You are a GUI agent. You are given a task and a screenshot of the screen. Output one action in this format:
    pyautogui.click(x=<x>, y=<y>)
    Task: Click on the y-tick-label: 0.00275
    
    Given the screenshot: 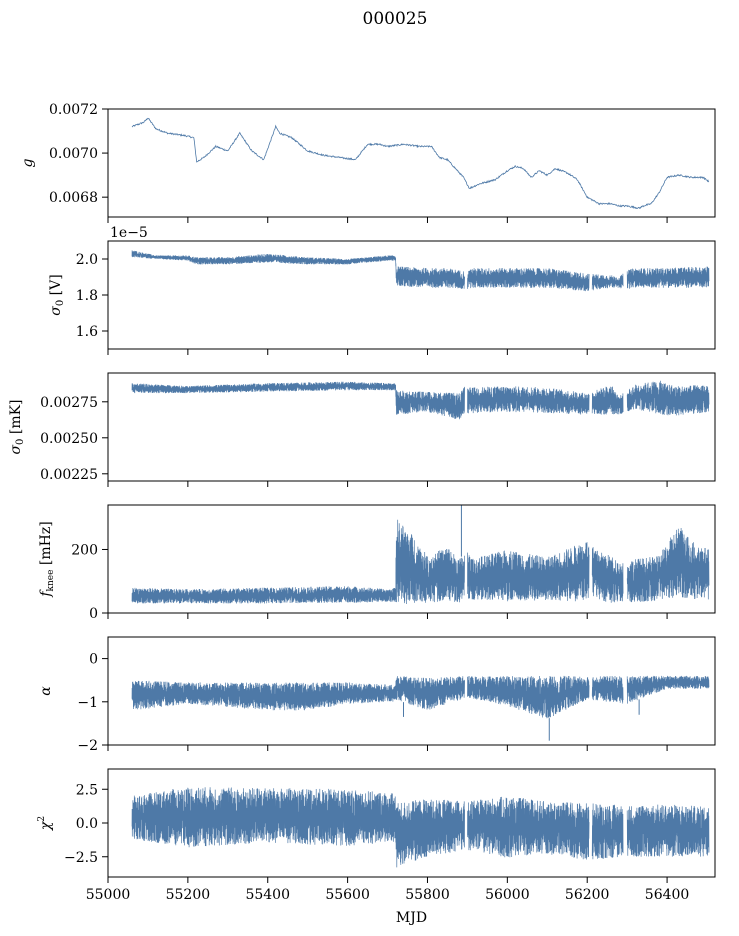 What is the action you would take?
    pyautogui.click(x=69, y=403)
    